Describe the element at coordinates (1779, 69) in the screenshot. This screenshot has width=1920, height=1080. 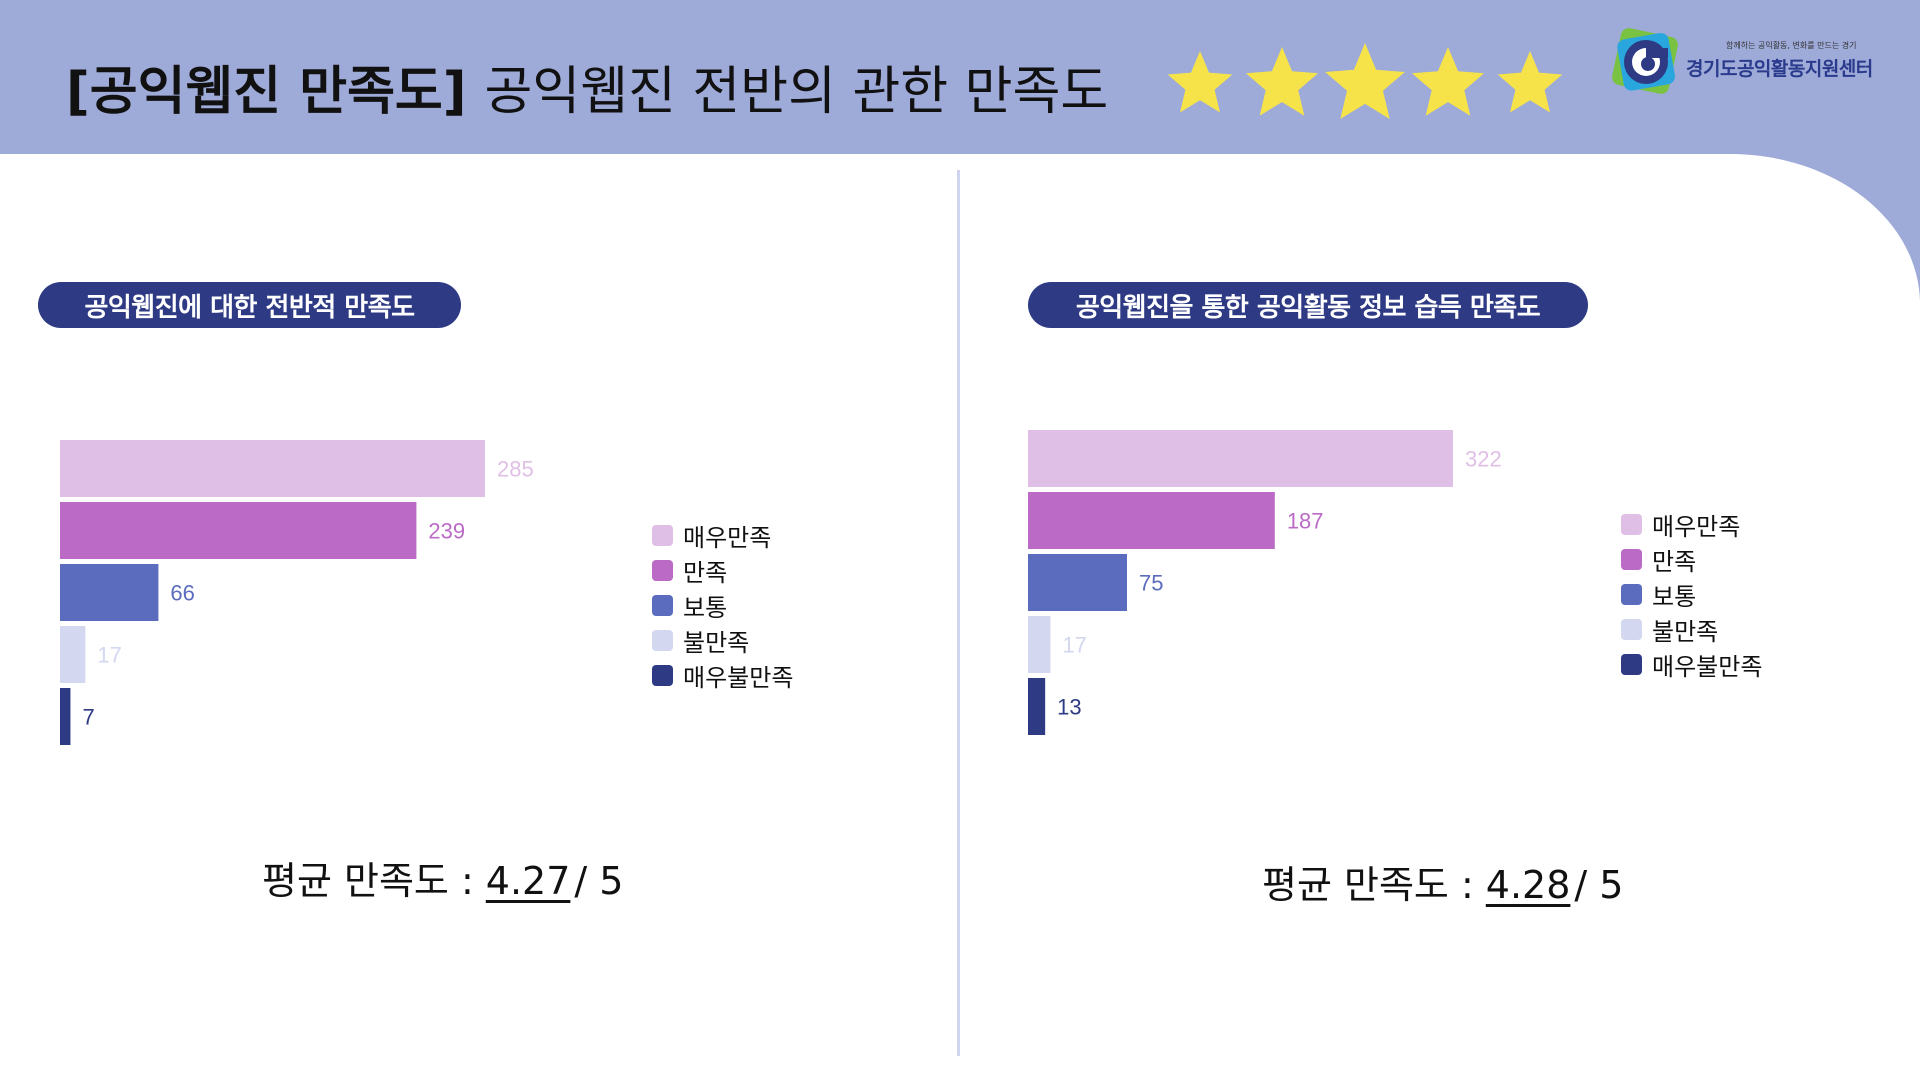
I see `logo-name: 경기도공익활동지원센터` at that location.